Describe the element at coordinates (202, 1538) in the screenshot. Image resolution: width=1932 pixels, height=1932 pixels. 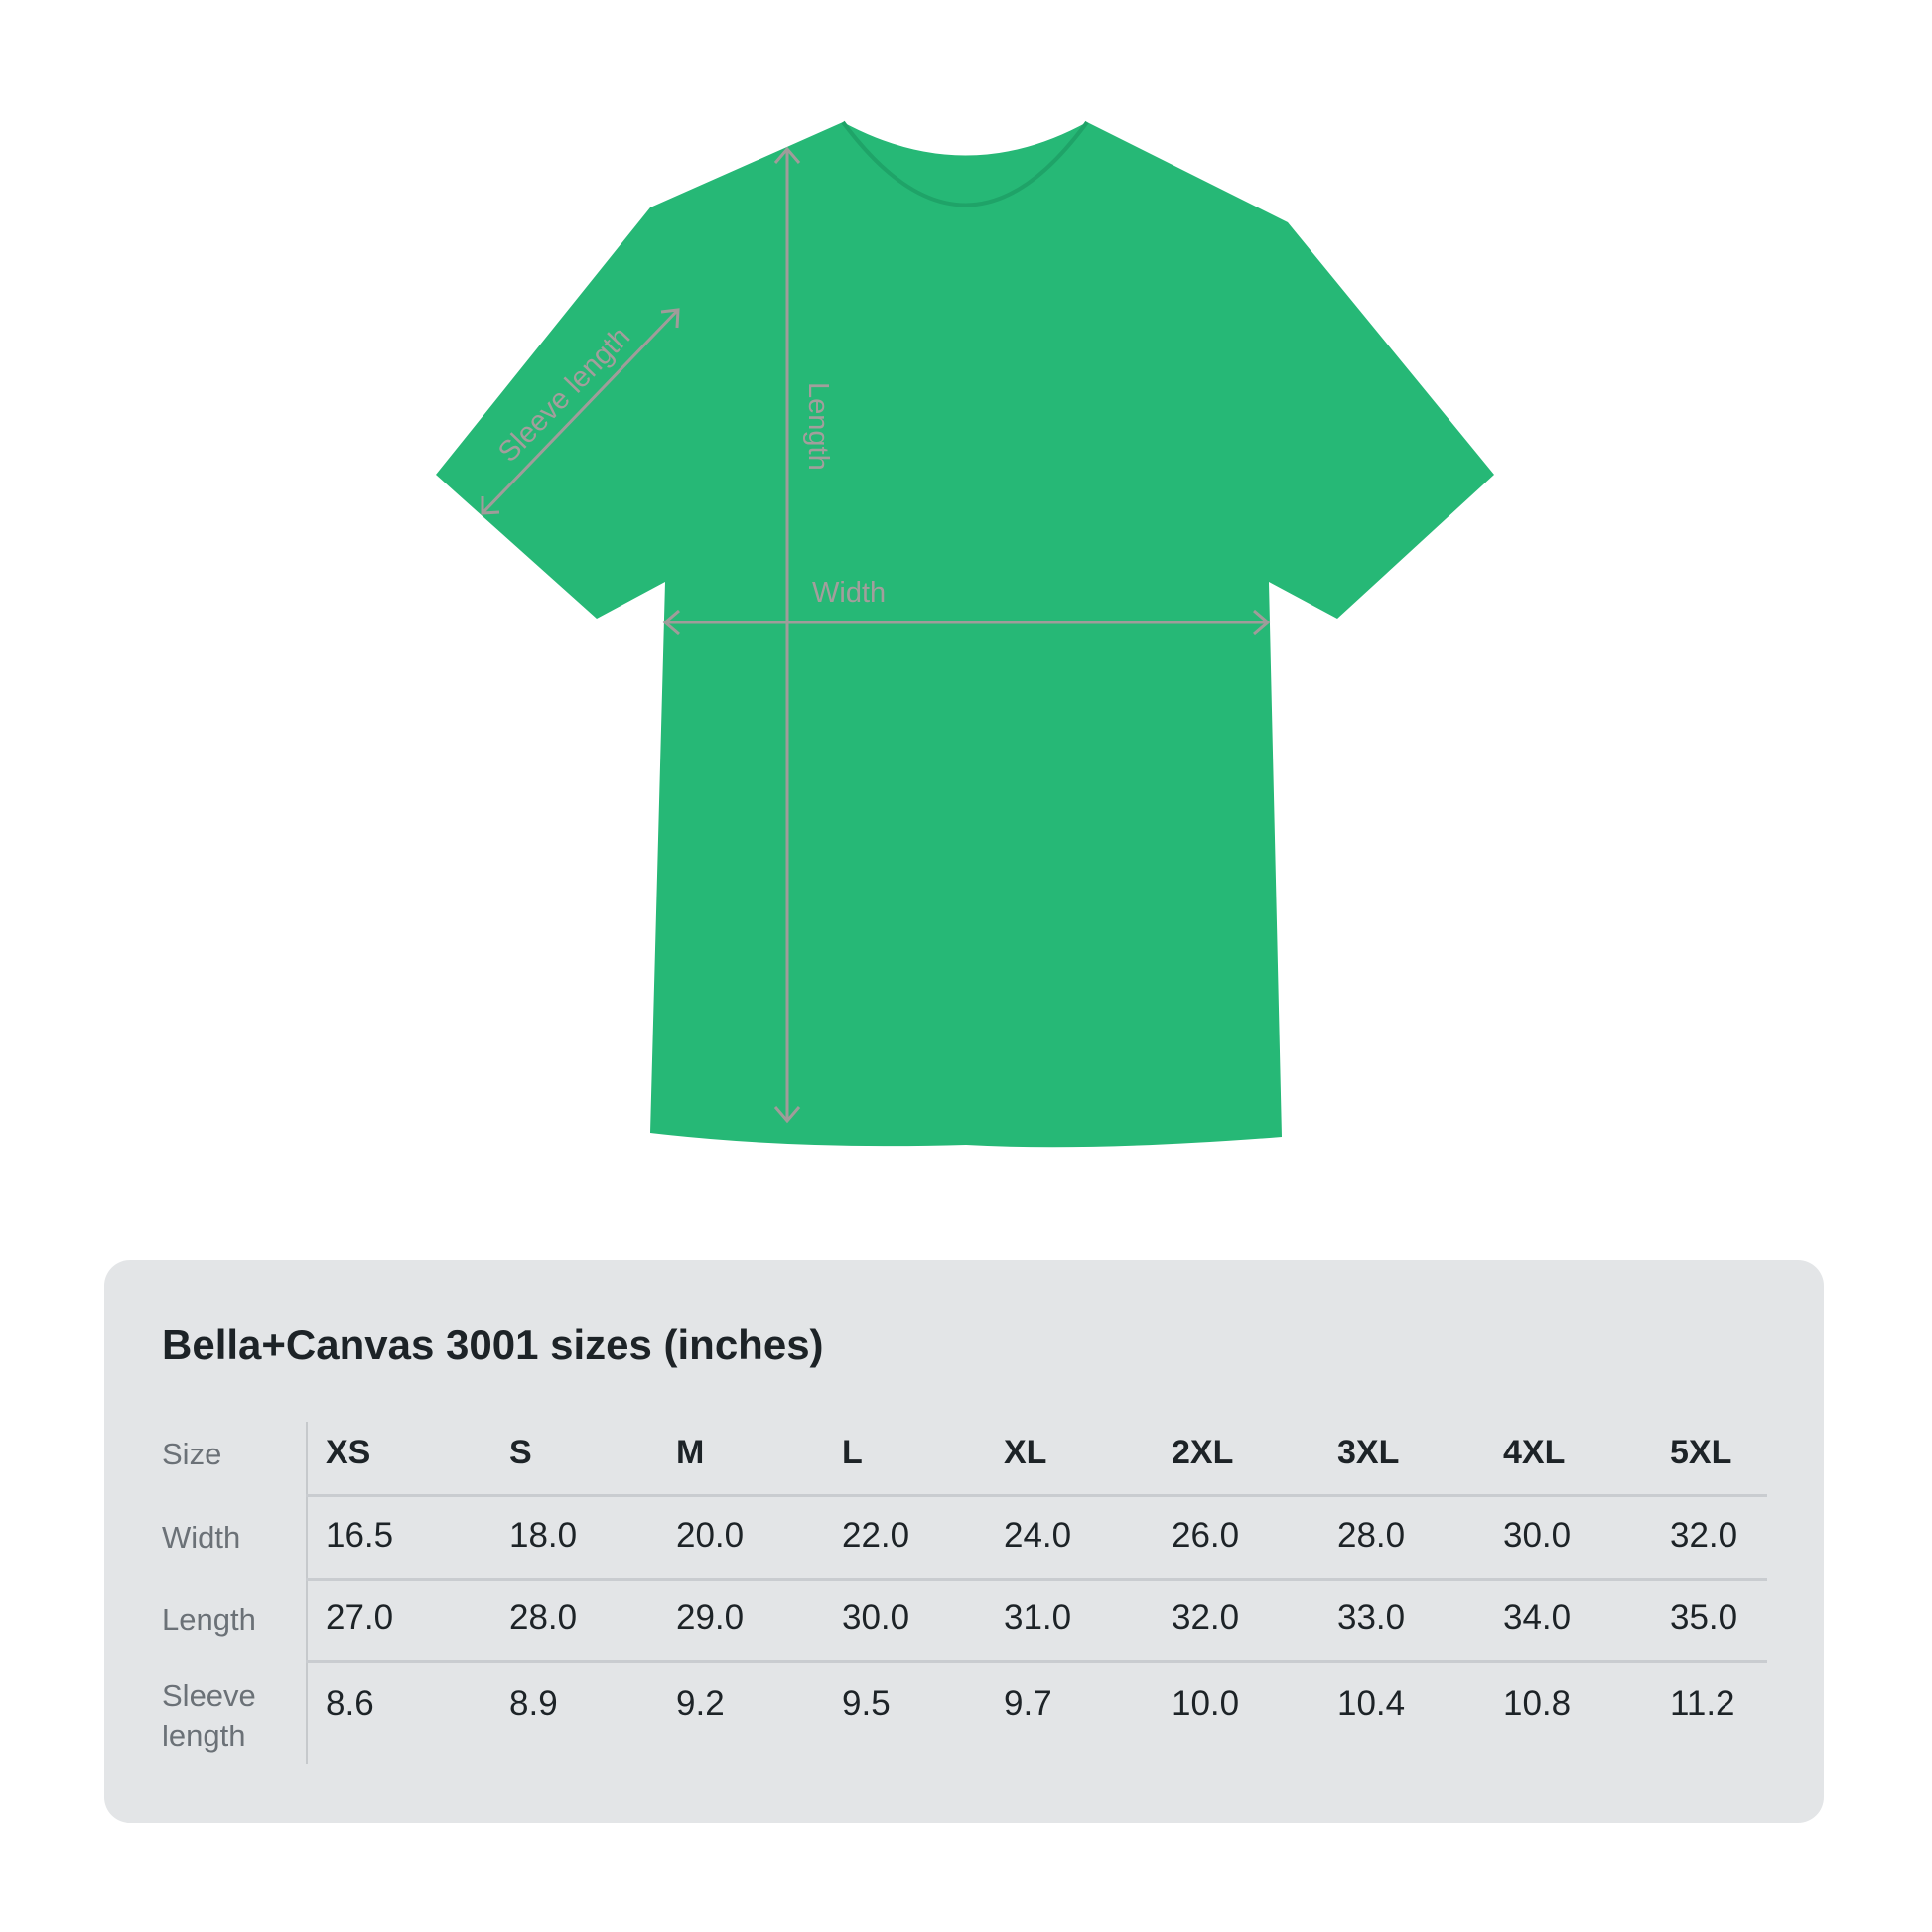
I see `row-header-width: Width` at that location.